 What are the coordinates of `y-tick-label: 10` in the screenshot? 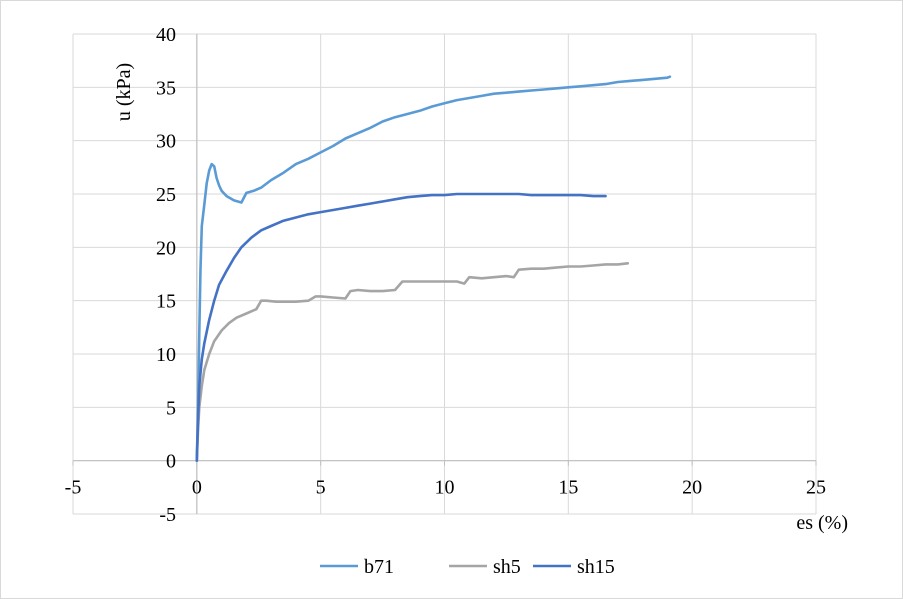 It's located at (166, 355).